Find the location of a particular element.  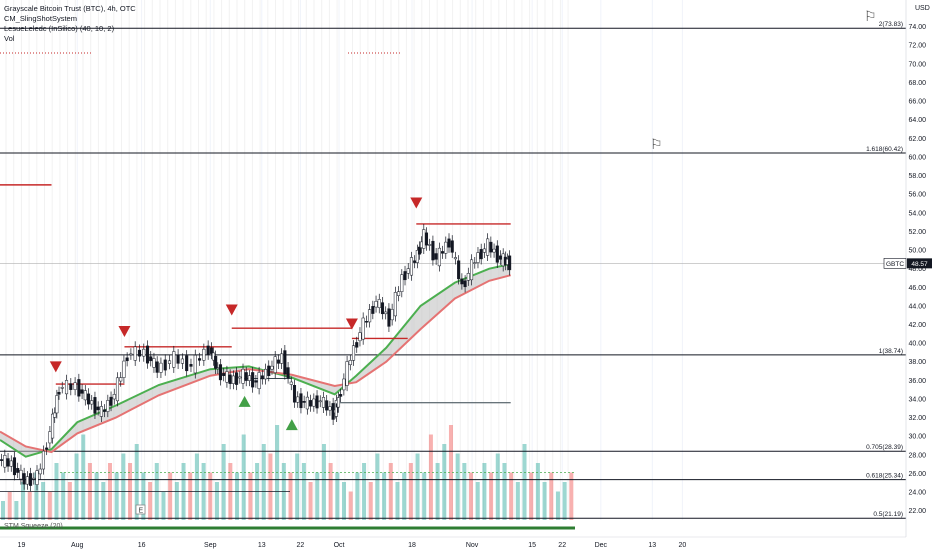

symbol-title: Grayscale Bitcoin Trust (BTC), 4h, OTC is located at coordinates (70, 8).